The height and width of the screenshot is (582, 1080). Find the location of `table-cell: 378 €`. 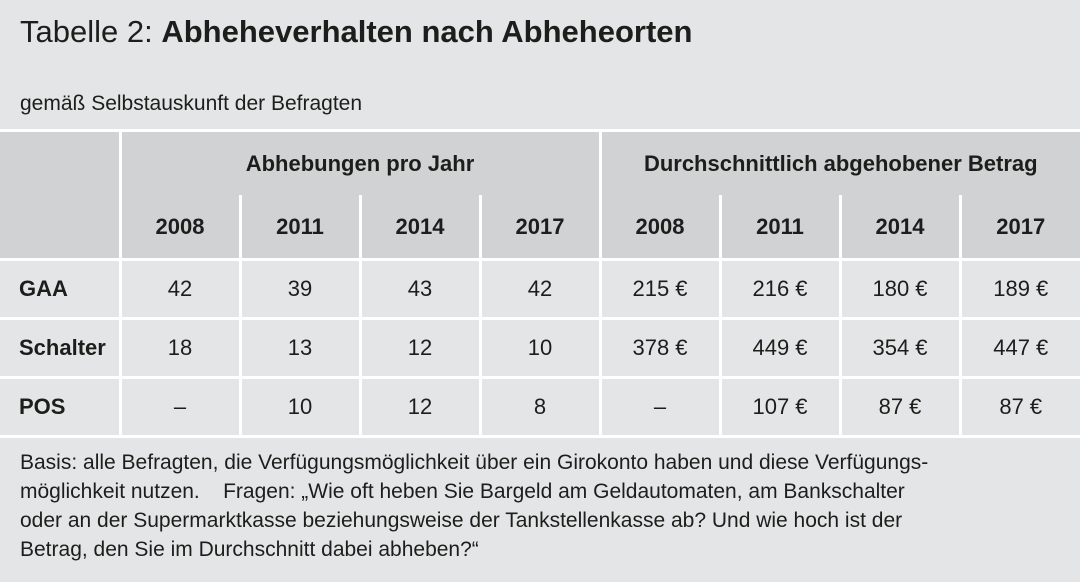

table-cell: 378 € is located at coordinates (659, 347).